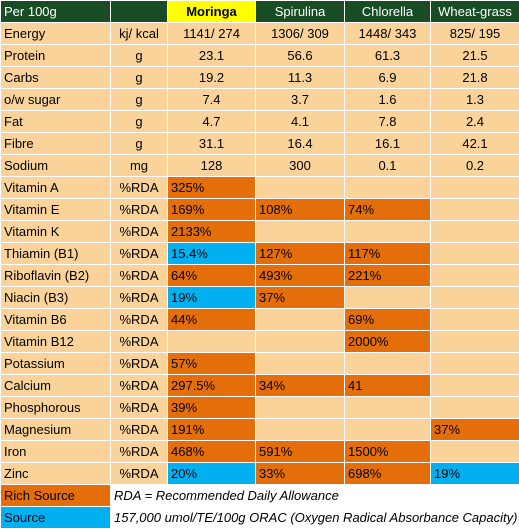 The image size is (519, 529). Describe the element at coordinates (56, 474) in the screenshot. I see `nutrient-name: Zinc` at that location.